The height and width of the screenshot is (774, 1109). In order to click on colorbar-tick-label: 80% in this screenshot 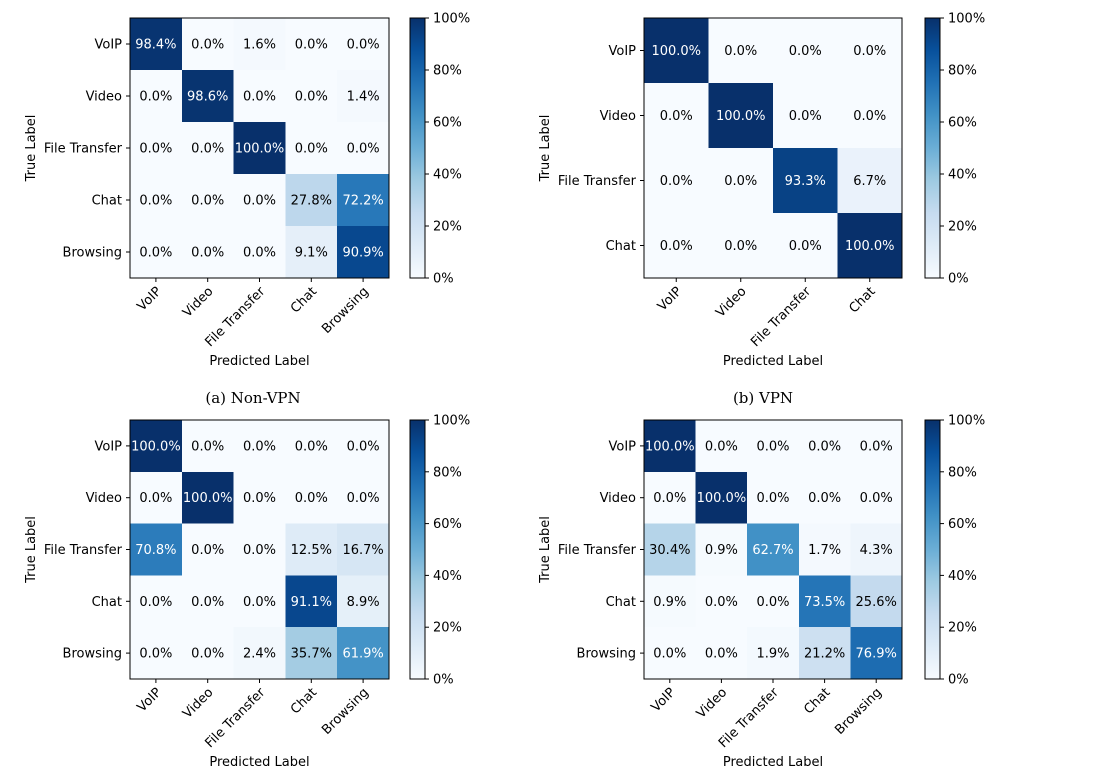, I will do `click(447, 71)`.